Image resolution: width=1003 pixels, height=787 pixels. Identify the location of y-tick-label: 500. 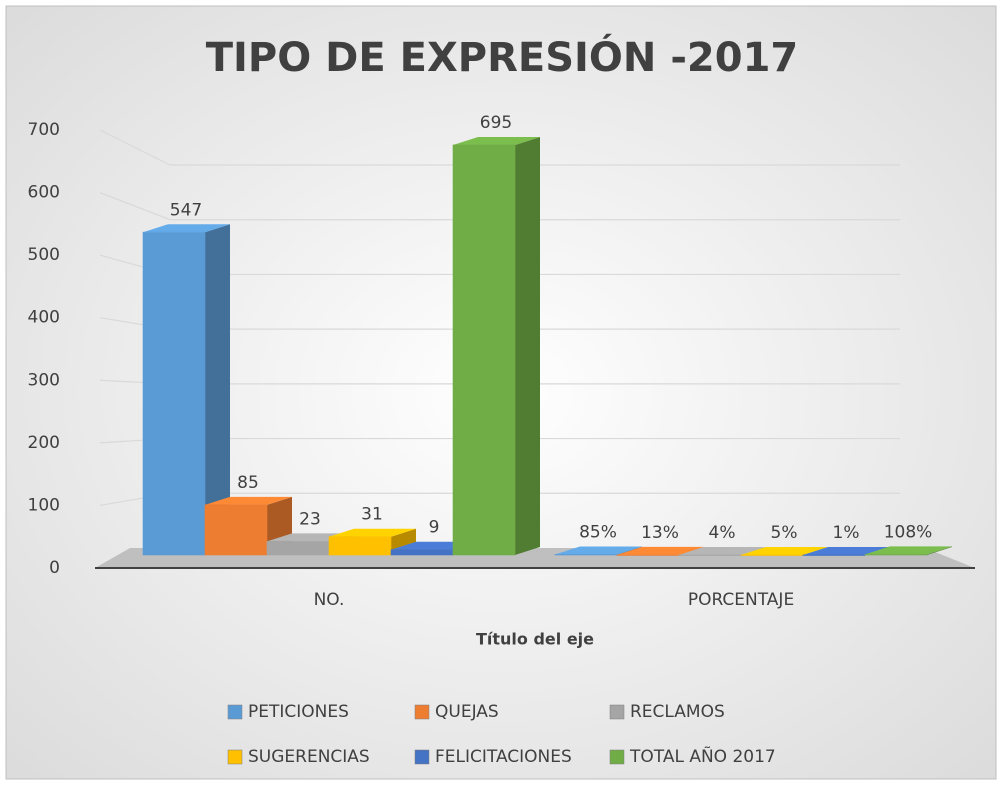
(44, 255).